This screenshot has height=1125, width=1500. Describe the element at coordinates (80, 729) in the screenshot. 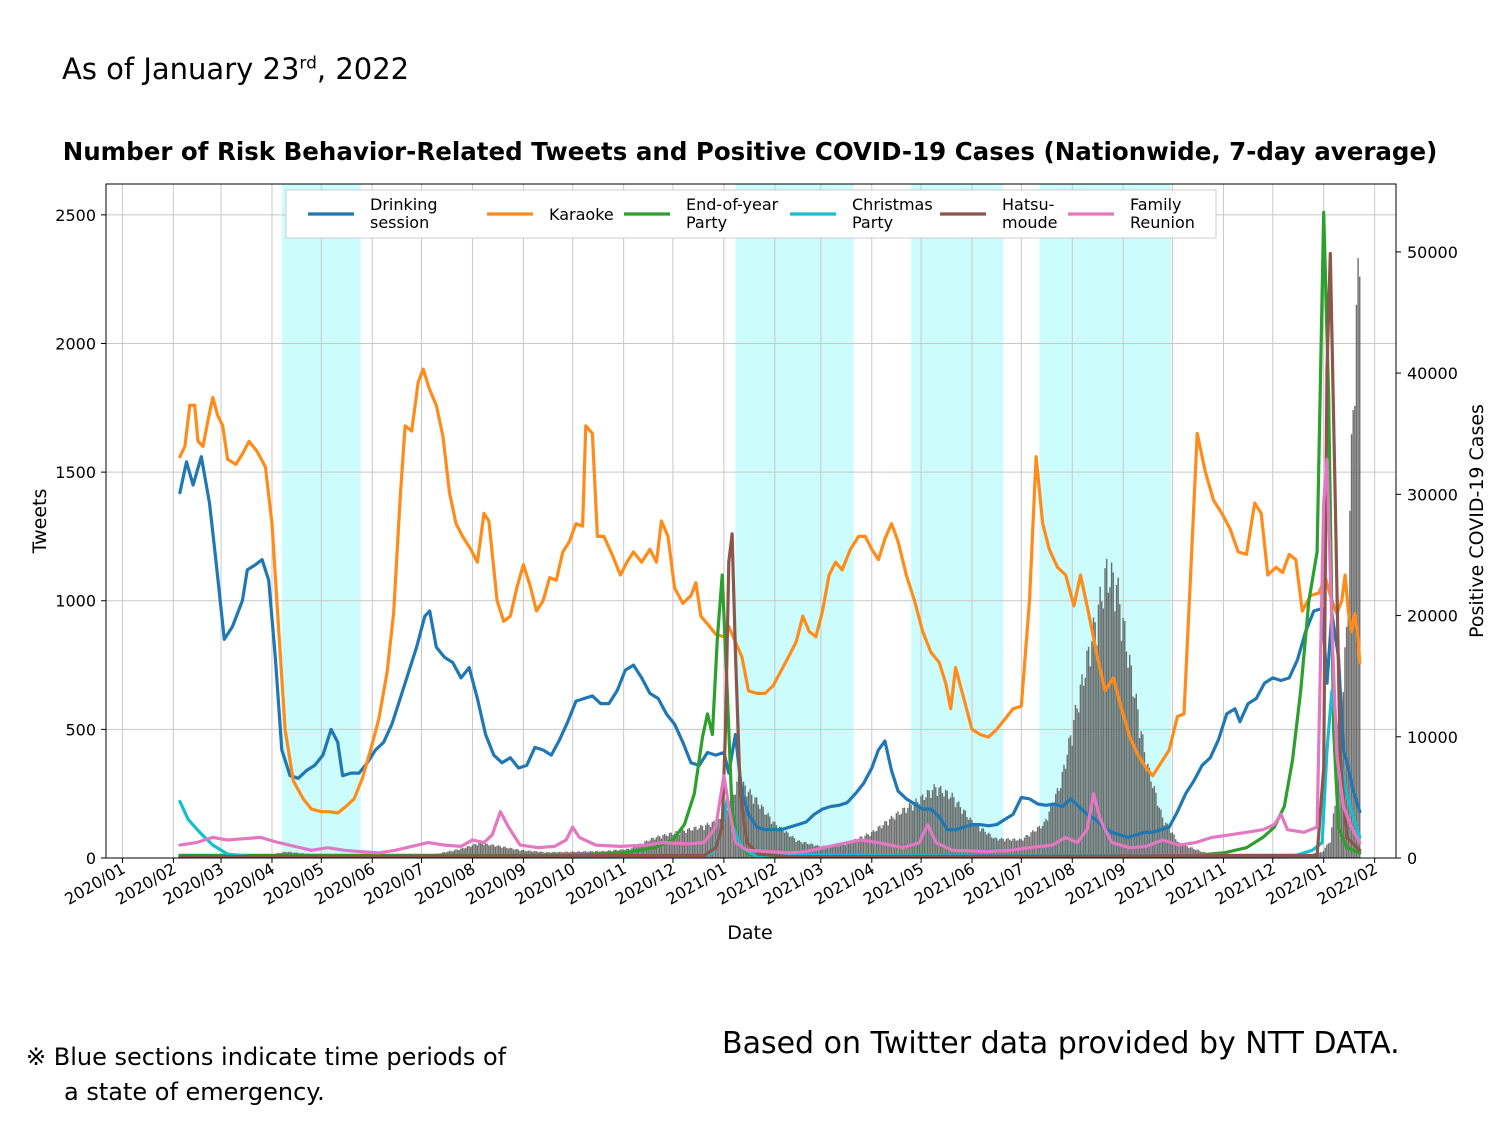

I see `y-tick-label: 500` at that location.